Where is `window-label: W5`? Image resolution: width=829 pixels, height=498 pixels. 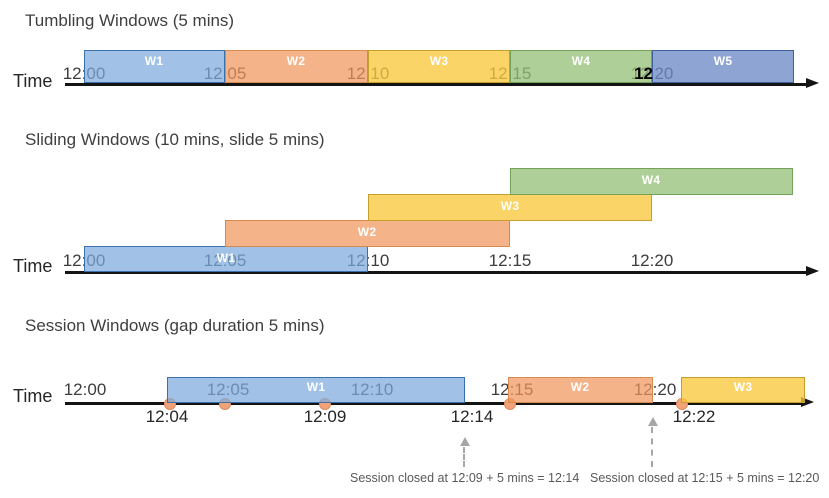
window-label: W5 is located at coordinates (723, 61).